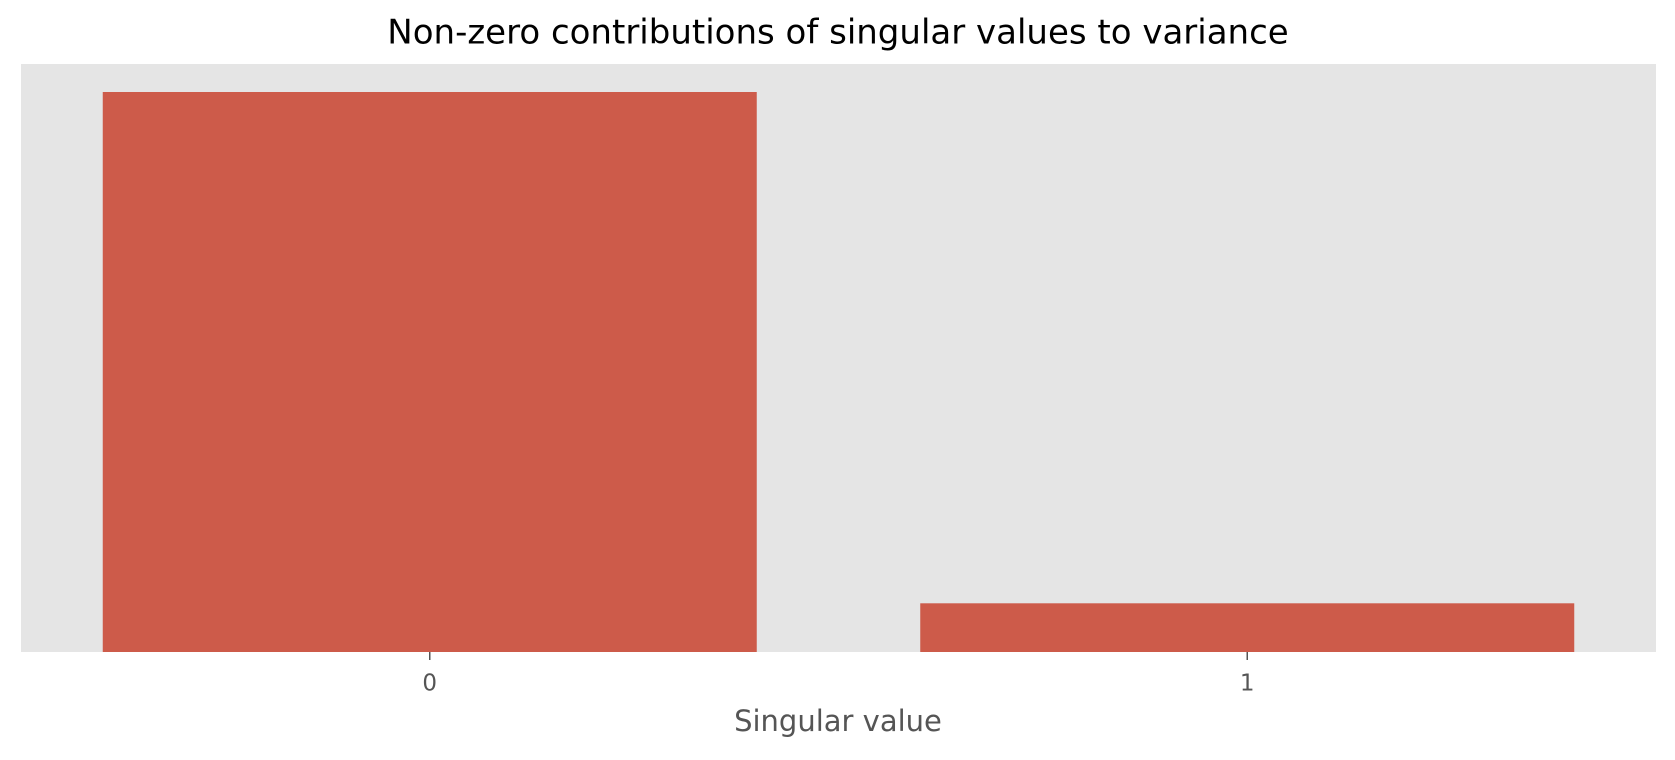  What do you see at coordinates (429, 684) in the screenshot?
I see `x-tick-label: 0` at bounding box center [429, 684].